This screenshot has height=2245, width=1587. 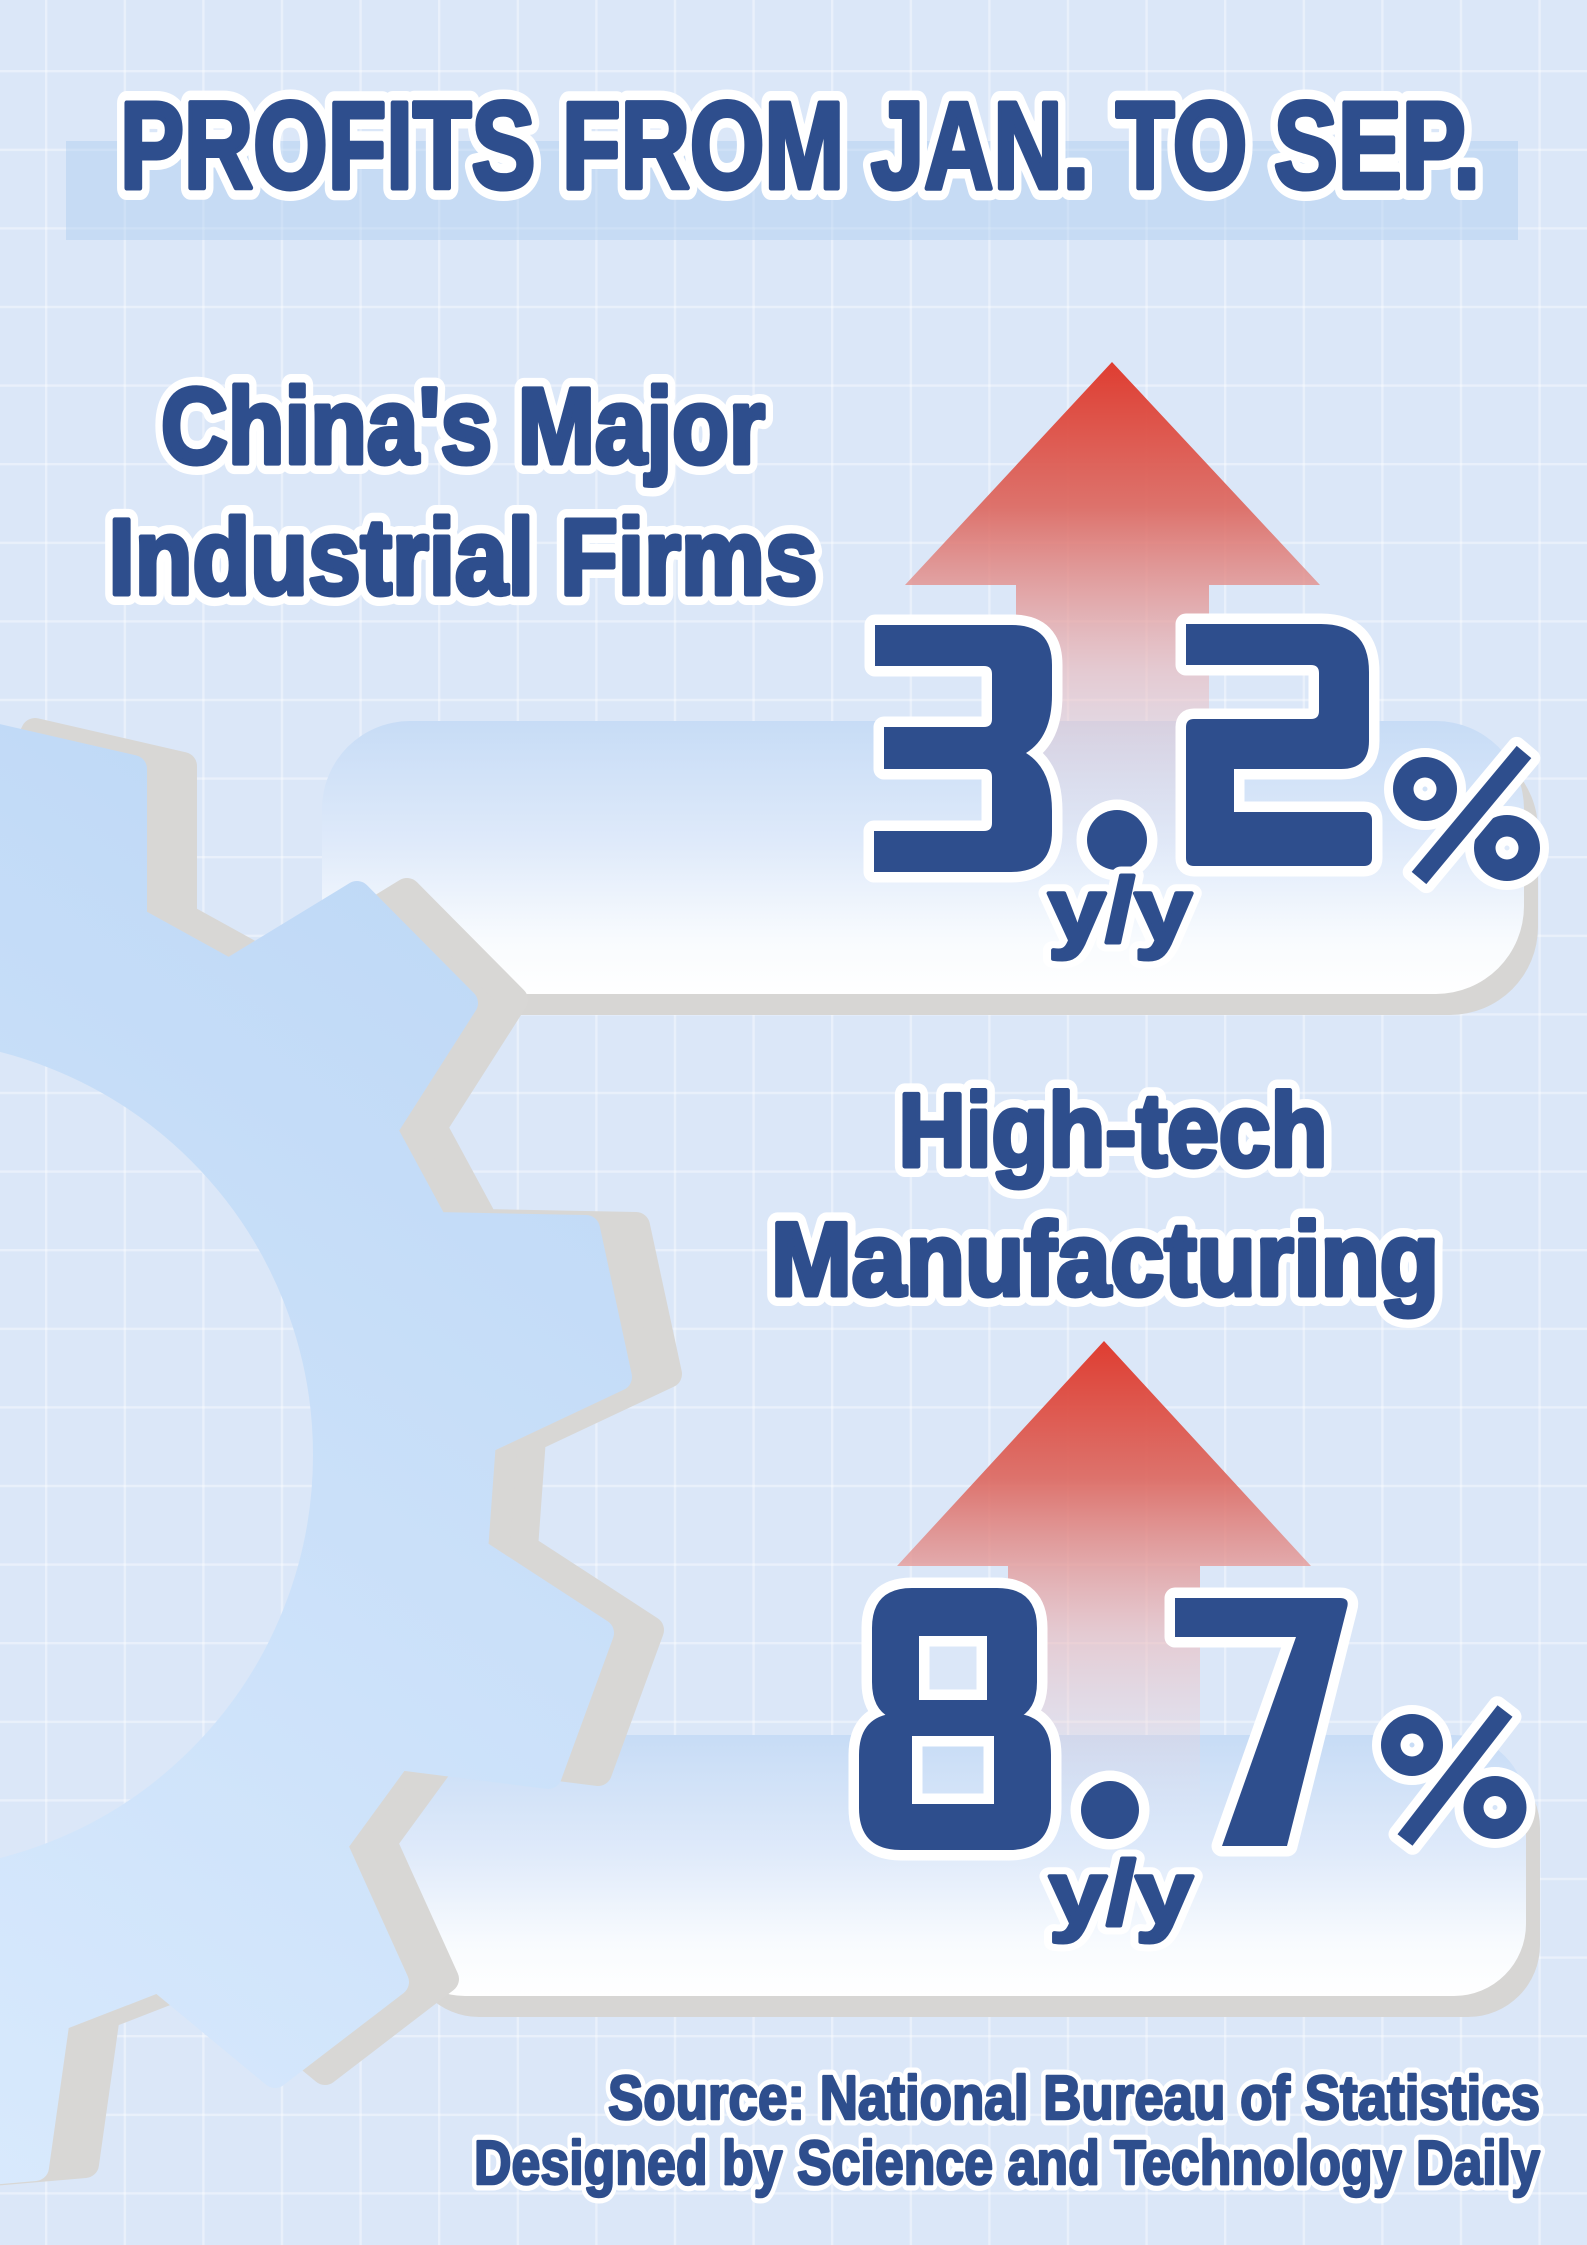 I want to click on svg-text:Source: National Bureau of Sta: Source: National Bureau of Statistics, so click(x=1074, y=2098).